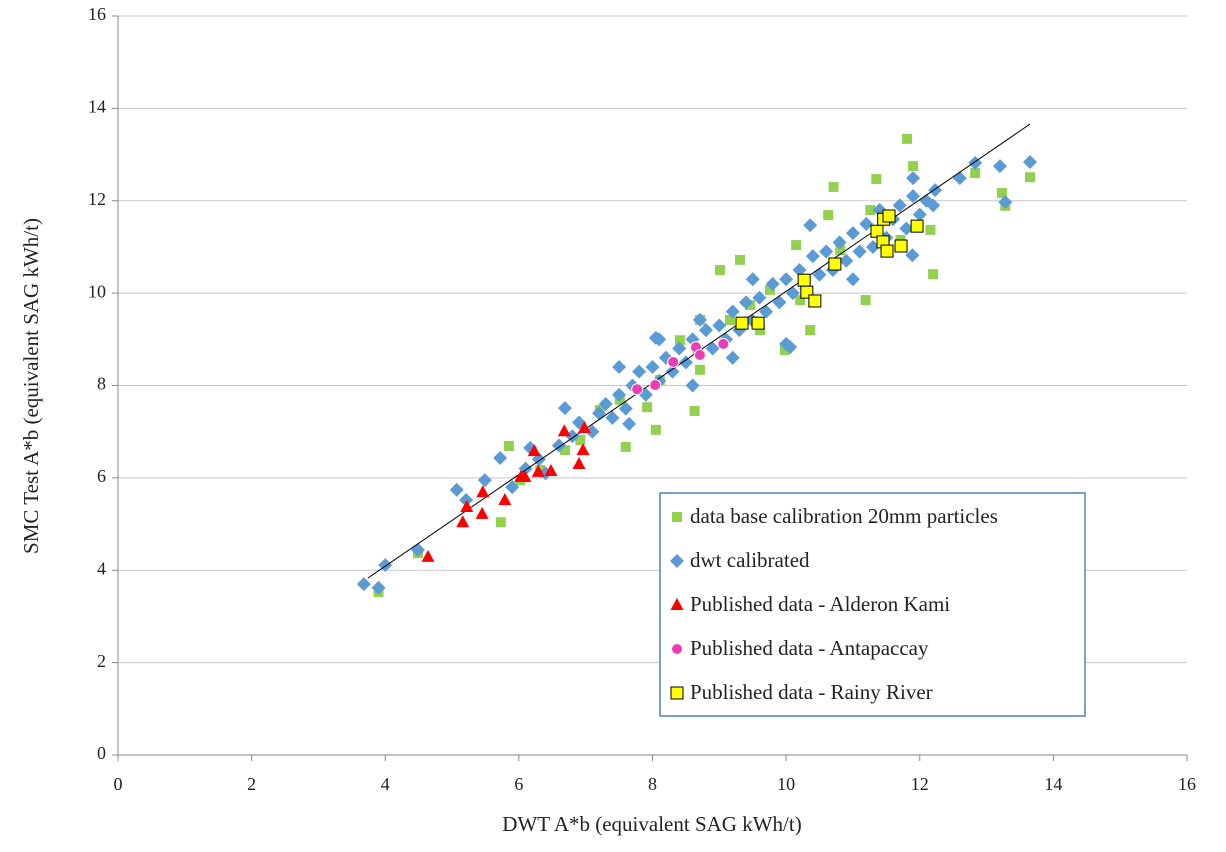  Describe the element at coordinates (101, 476) in the screenshot. I see `y-tick-label: 6` at that location.